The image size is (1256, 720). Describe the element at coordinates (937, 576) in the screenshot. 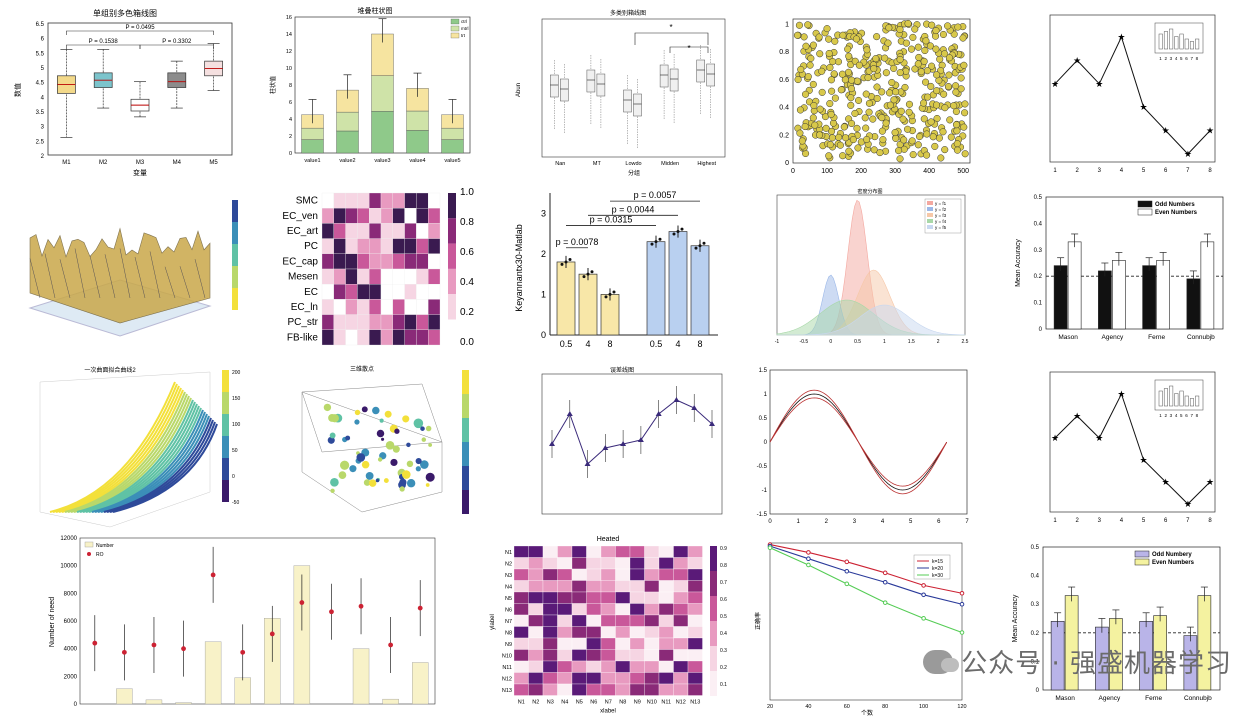

I see `legend-label: k=30` at that location.